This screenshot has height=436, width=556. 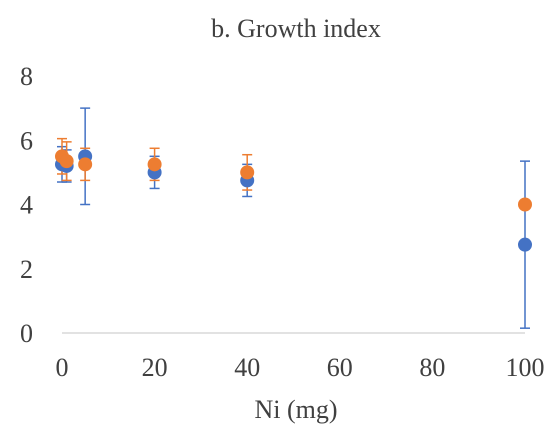 What do you see at coordinates (432, 367) in the screenshot?
I see `x-tick-label: 80` at bounding box center [432, 367].